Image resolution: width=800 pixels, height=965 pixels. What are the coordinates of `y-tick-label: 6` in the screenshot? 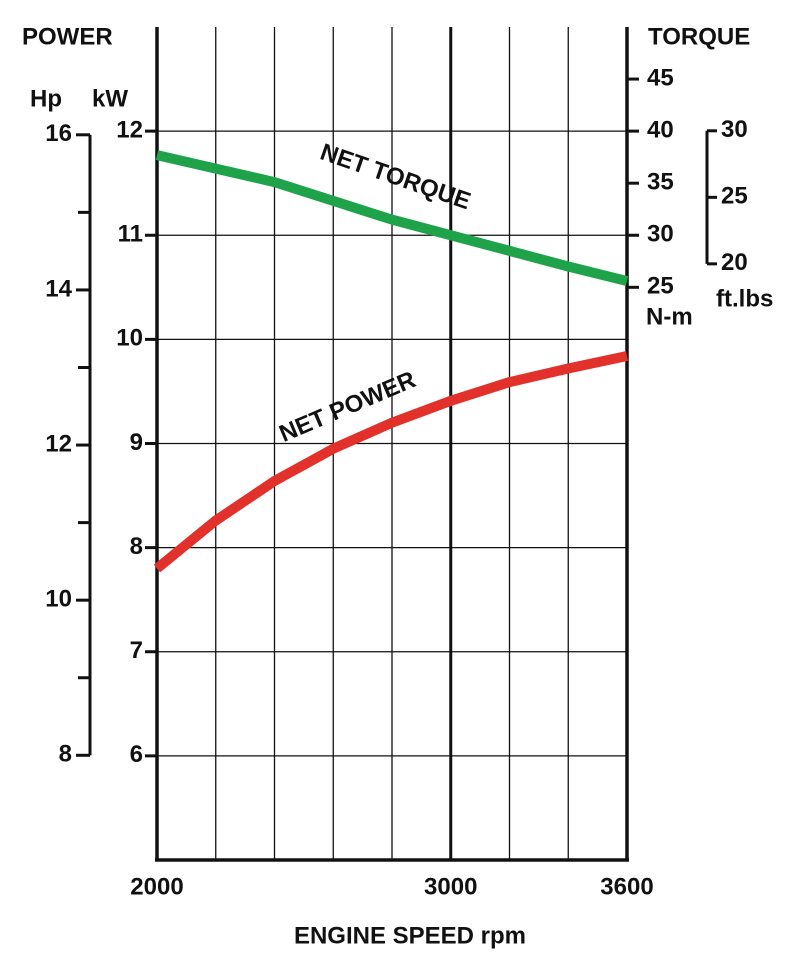 It's located at (136, 754).